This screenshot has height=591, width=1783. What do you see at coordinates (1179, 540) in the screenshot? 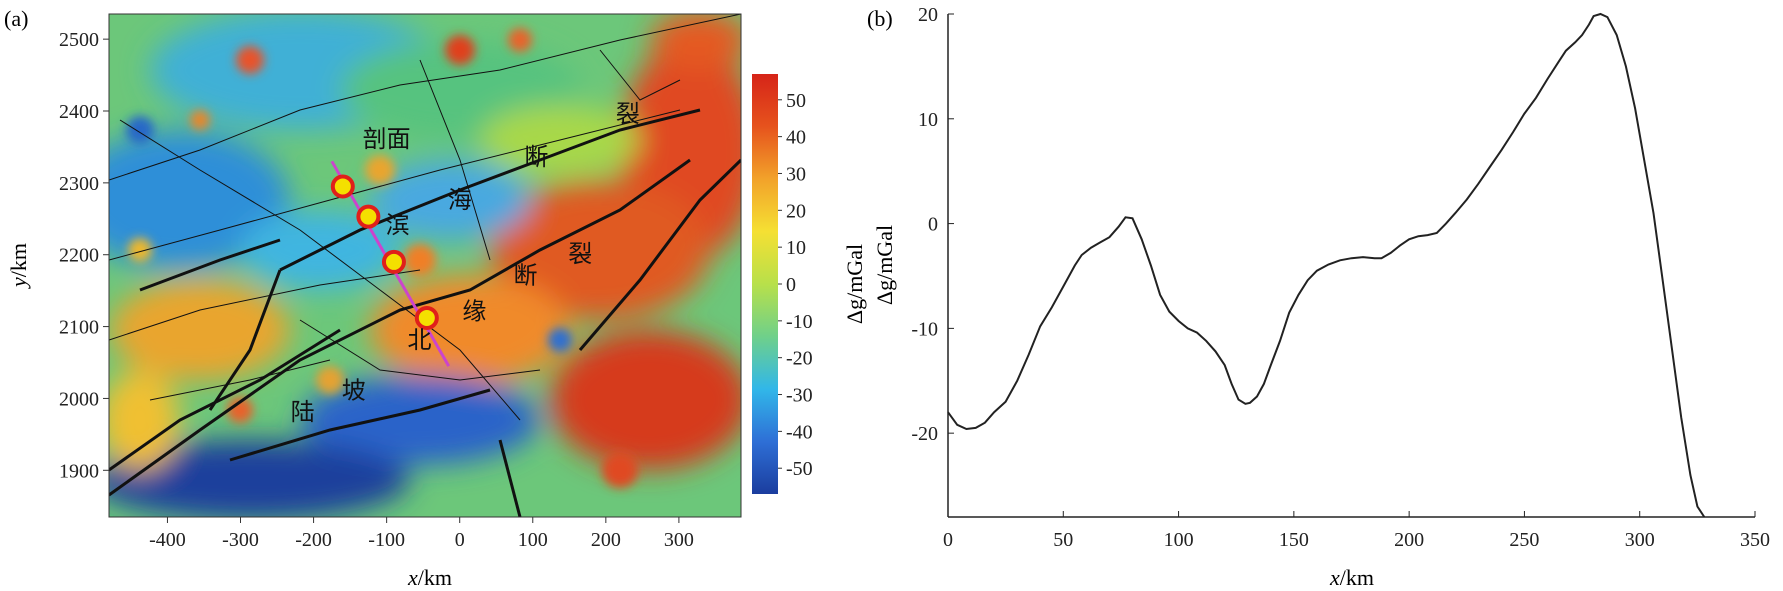
I see `profile-x-tick-label: 100` at bounding box center [1179, 540].